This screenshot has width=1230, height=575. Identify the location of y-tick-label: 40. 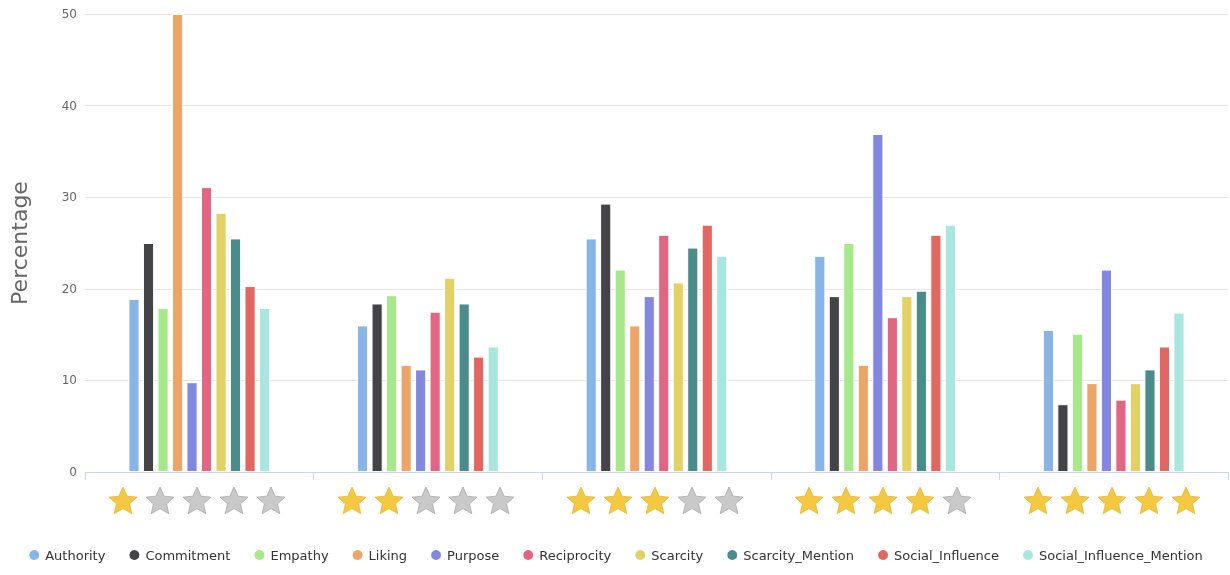
(69, 105).